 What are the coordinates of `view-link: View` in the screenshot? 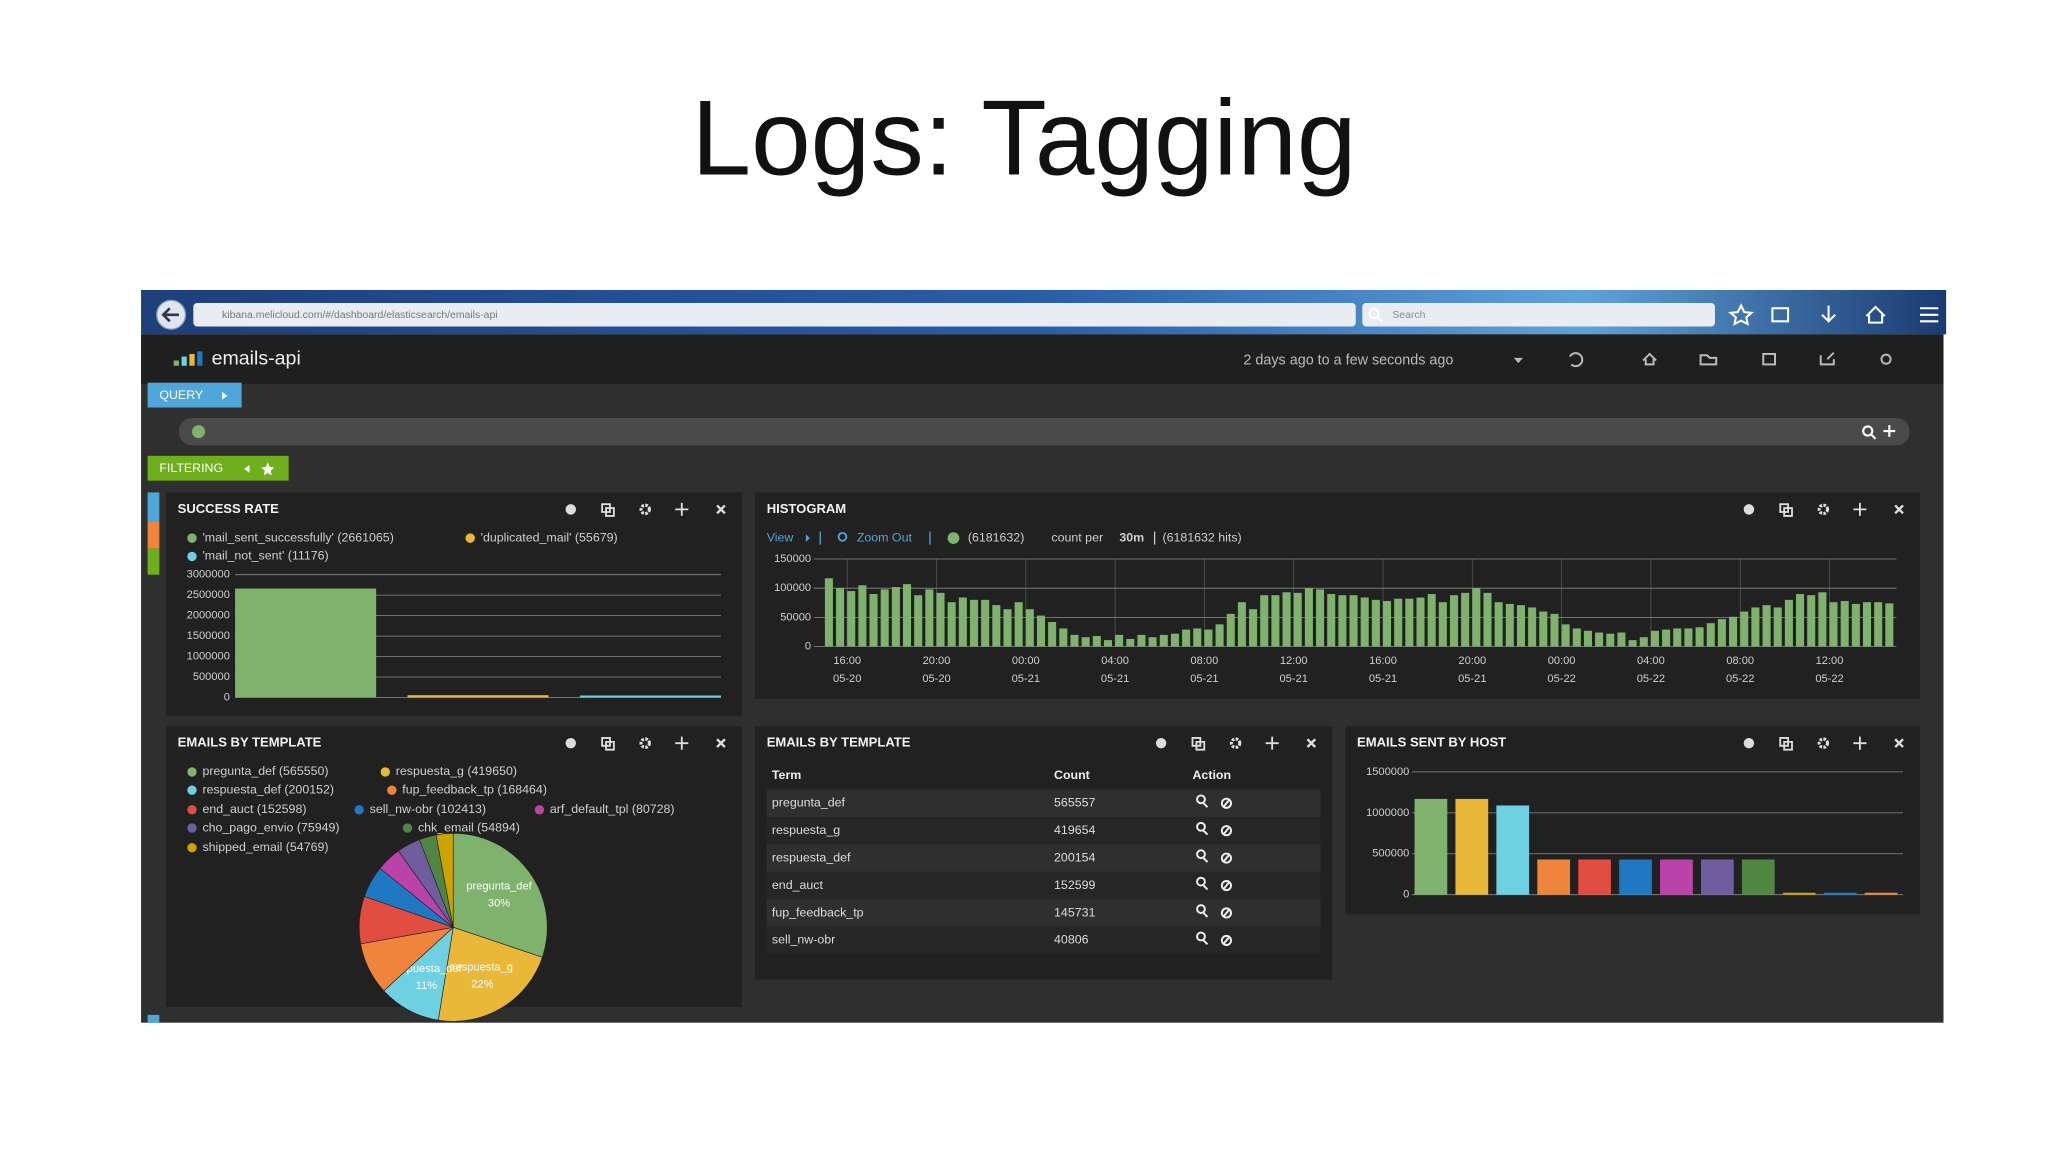 It's located at (780, 537).